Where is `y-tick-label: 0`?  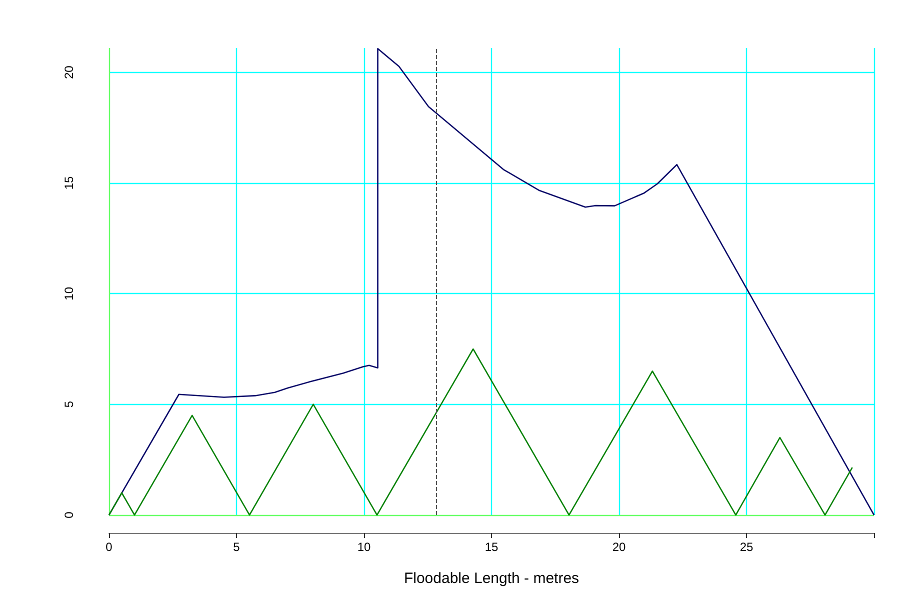
y-tick-label: 0 is located at coordinates (69, 514).